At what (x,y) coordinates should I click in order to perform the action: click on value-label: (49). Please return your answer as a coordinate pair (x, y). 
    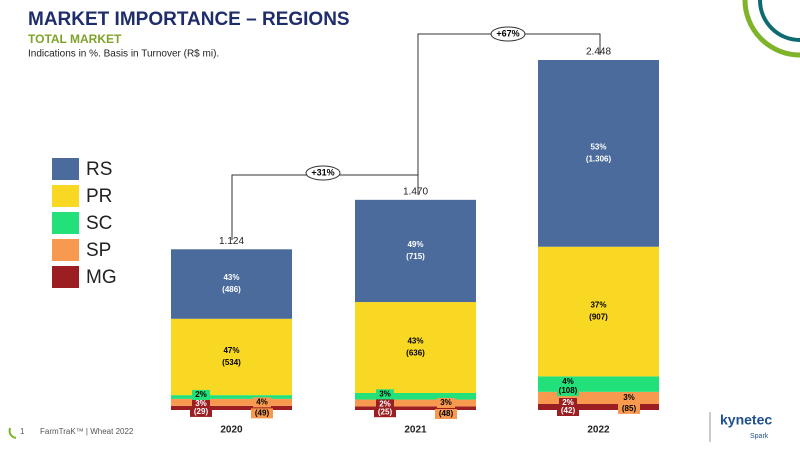
    Looking at the image, I should click on (262, 412).